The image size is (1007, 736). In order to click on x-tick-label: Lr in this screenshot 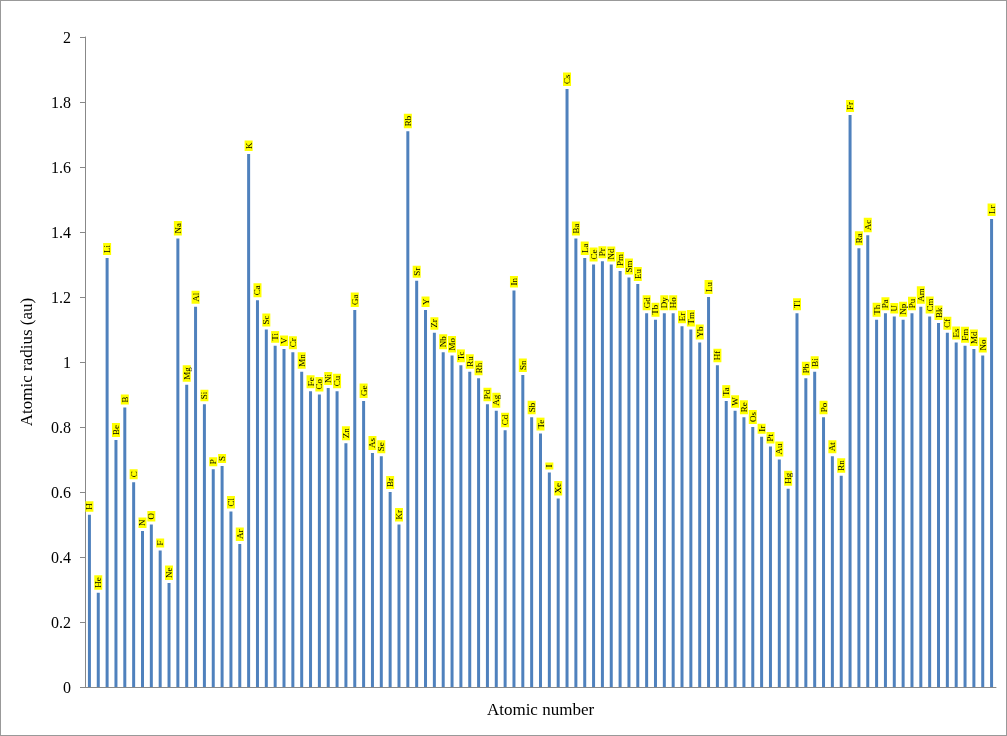, I will do `click(991, 209)`.